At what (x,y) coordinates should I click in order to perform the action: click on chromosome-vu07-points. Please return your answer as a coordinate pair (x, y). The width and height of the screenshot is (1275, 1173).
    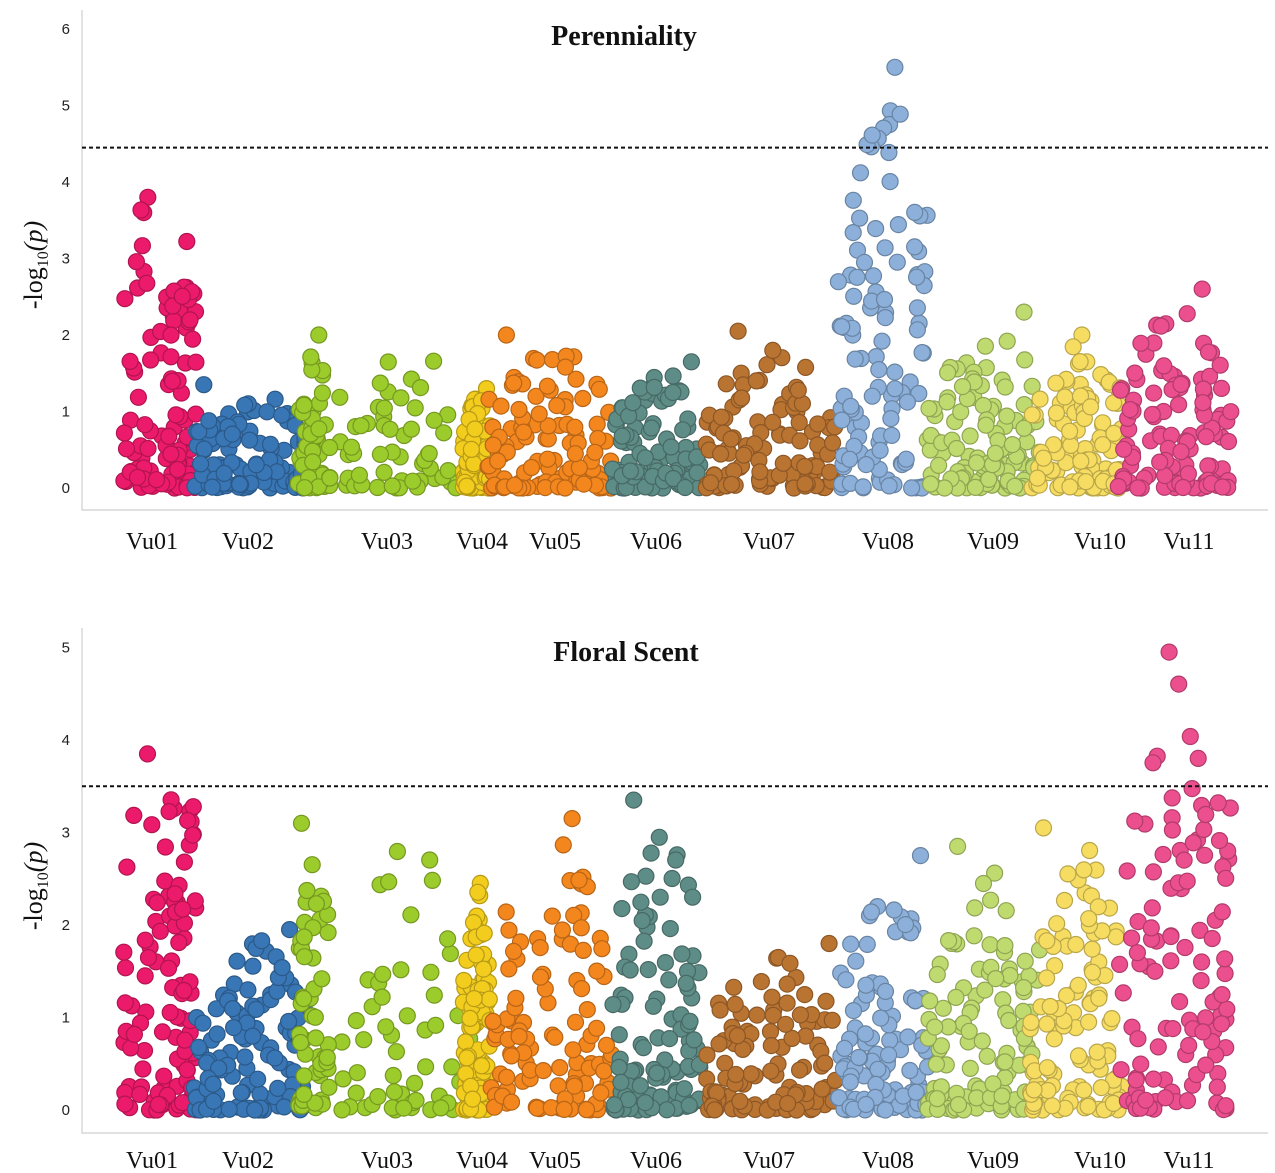
    Looking at the image, I should click on (770, 409).